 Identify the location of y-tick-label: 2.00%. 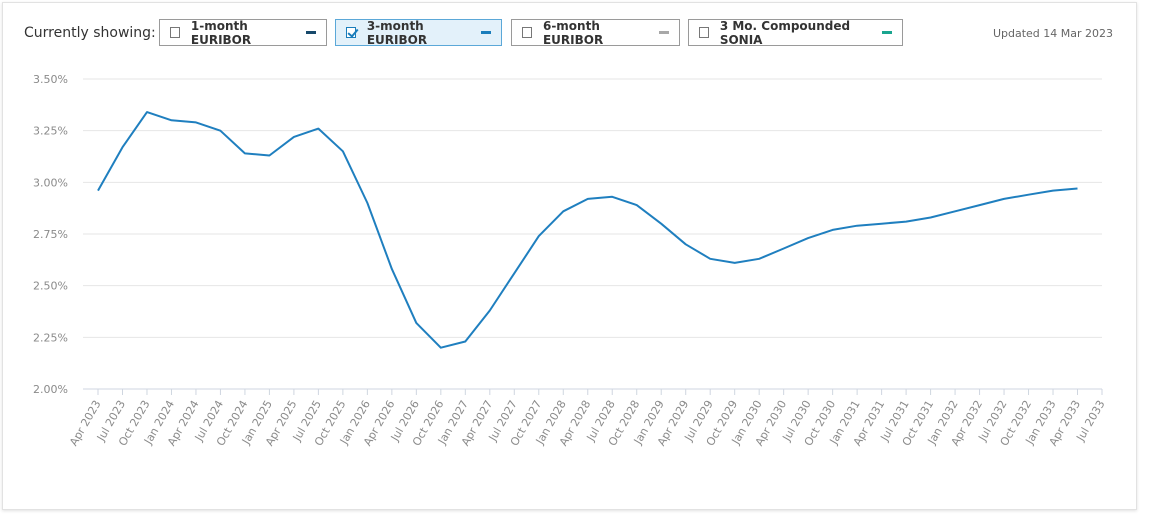
(50, 389).